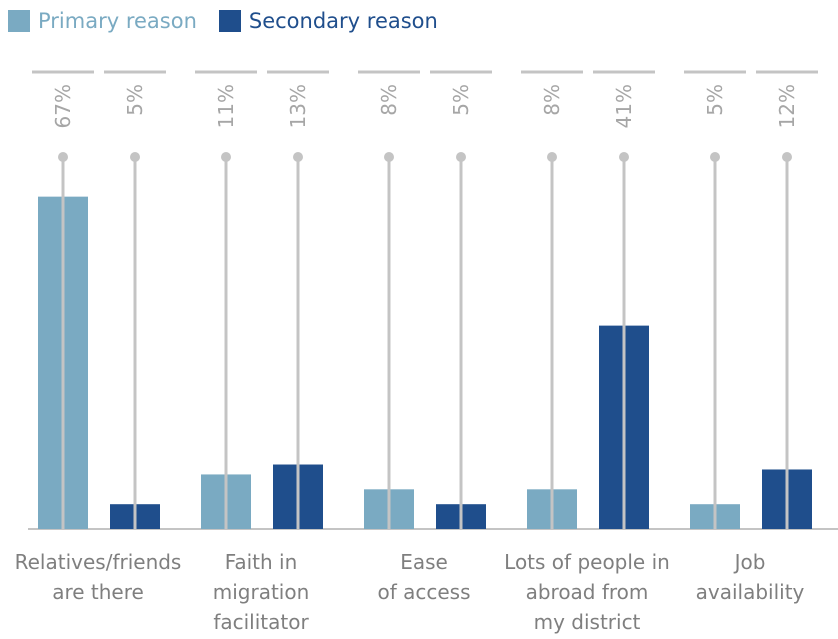  Describe the element at coordinates (98, 592) in the screenshot. I see `category-label-line: are there` at that location.